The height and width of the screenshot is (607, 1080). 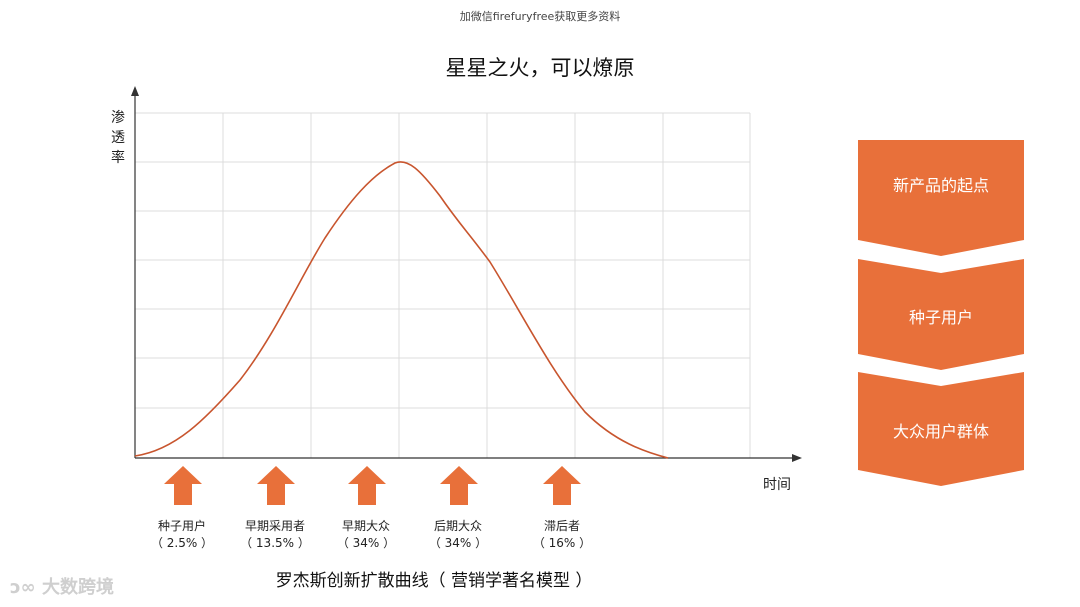 What do you see at coordinates (23, 587) in the screenshot?
I see `watermark-logo-icon: ↄ∞` at bounding box center [23, 587].